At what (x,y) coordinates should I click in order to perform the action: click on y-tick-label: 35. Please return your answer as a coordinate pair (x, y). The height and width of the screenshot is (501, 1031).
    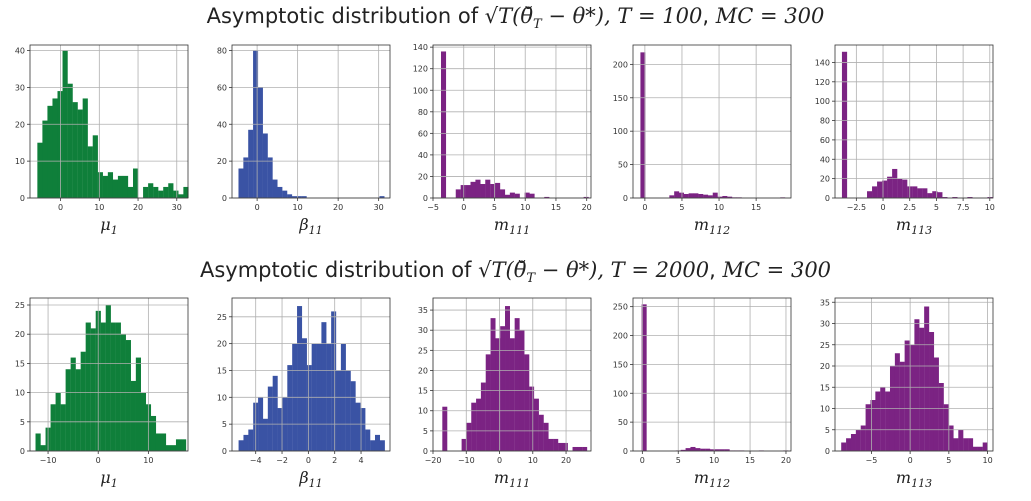
    Looking at the image, I should click on (825, 302).